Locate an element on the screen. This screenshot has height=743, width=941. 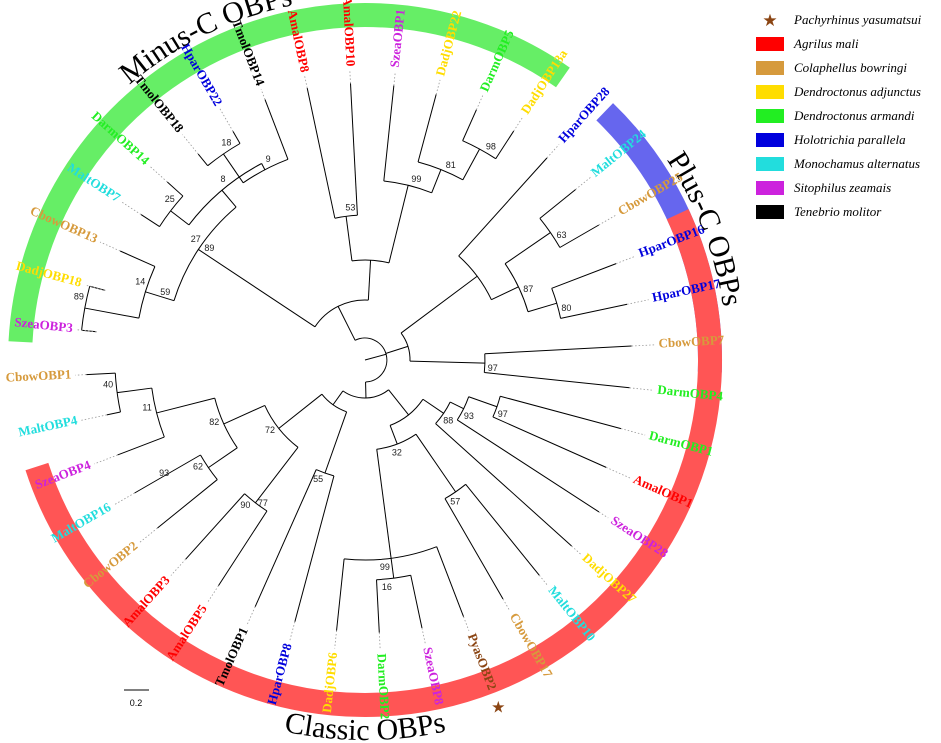
legend-label: Pachyrhinus yasumatsui is located at coordinates (857, 19).